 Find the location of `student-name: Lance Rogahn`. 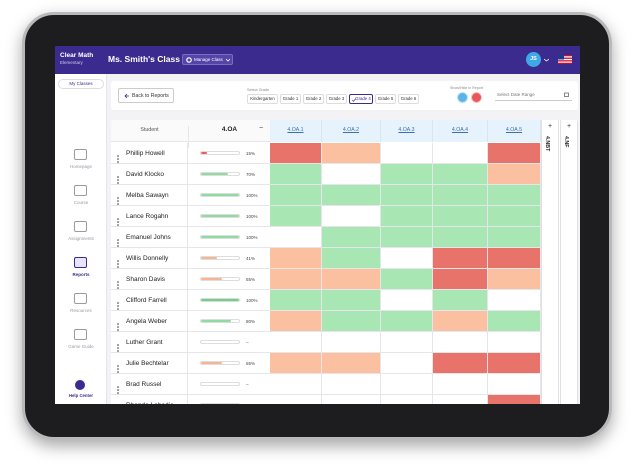

student-name: Lance Rogahn is located at coordinates (147, 216).